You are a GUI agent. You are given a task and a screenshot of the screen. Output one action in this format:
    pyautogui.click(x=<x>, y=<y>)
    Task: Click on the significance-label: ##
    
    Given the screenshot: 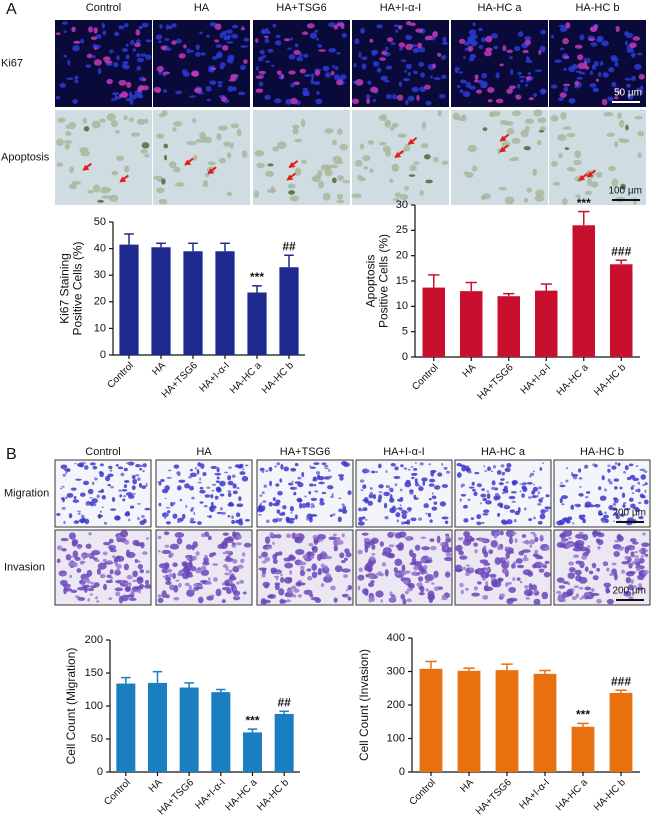 What is the action you would take?
    pyautogui.click(x=289, y=246)
    